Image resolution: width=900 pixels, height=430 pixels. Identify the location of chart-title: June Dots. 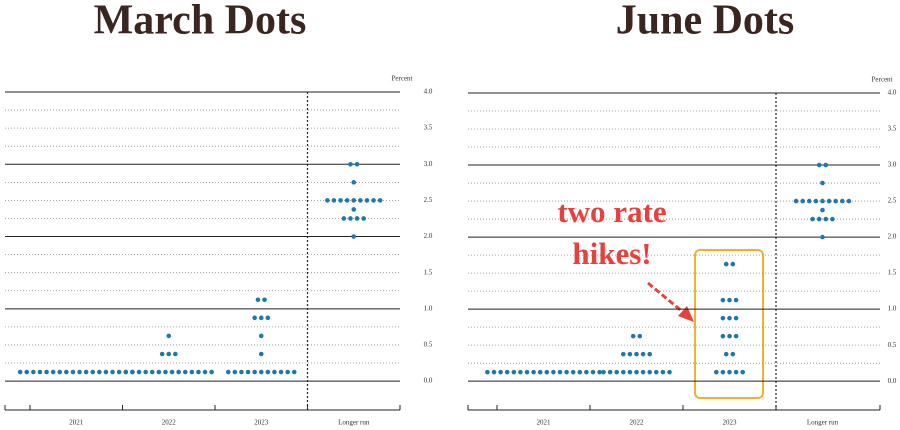
(705, 22).